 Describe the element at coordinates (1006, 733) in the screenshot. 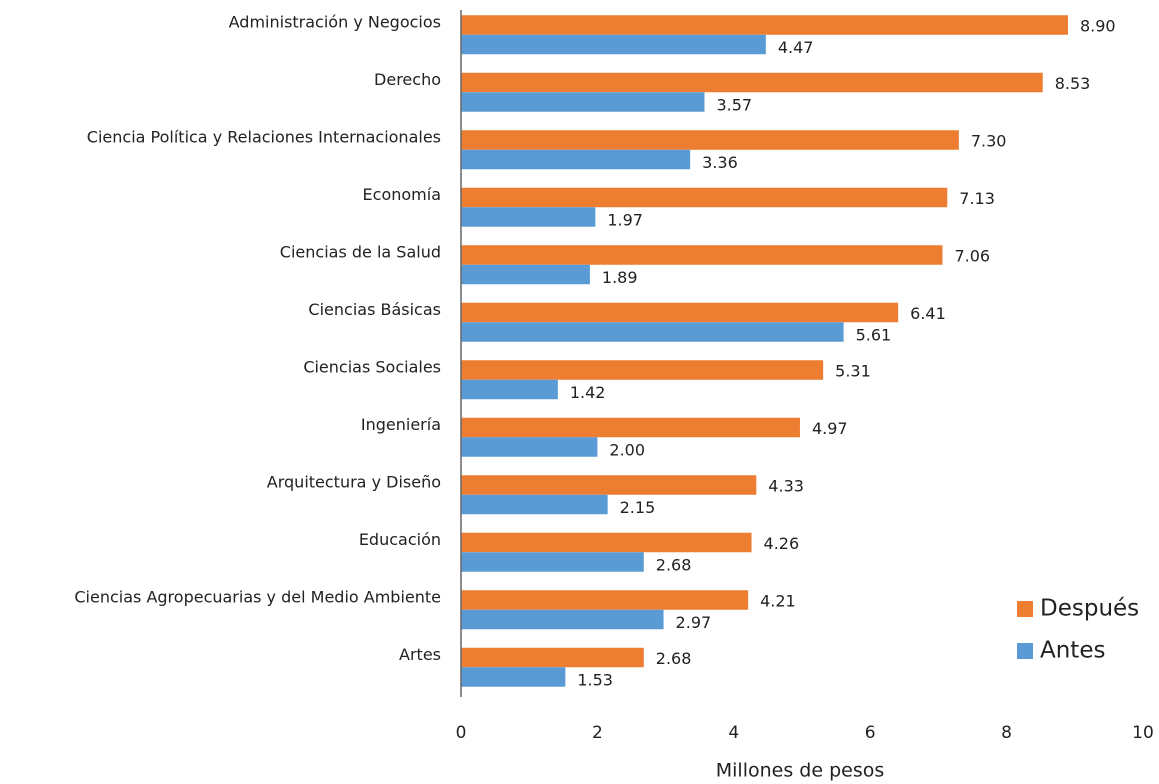

I see `x-tick-label: 8` at that location.